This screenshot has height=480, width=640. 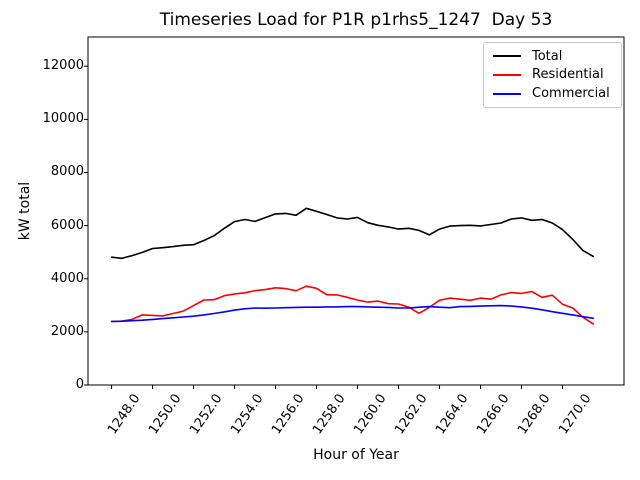 I want to click on y-tick-label: 8000, so click(x=67, y=172).